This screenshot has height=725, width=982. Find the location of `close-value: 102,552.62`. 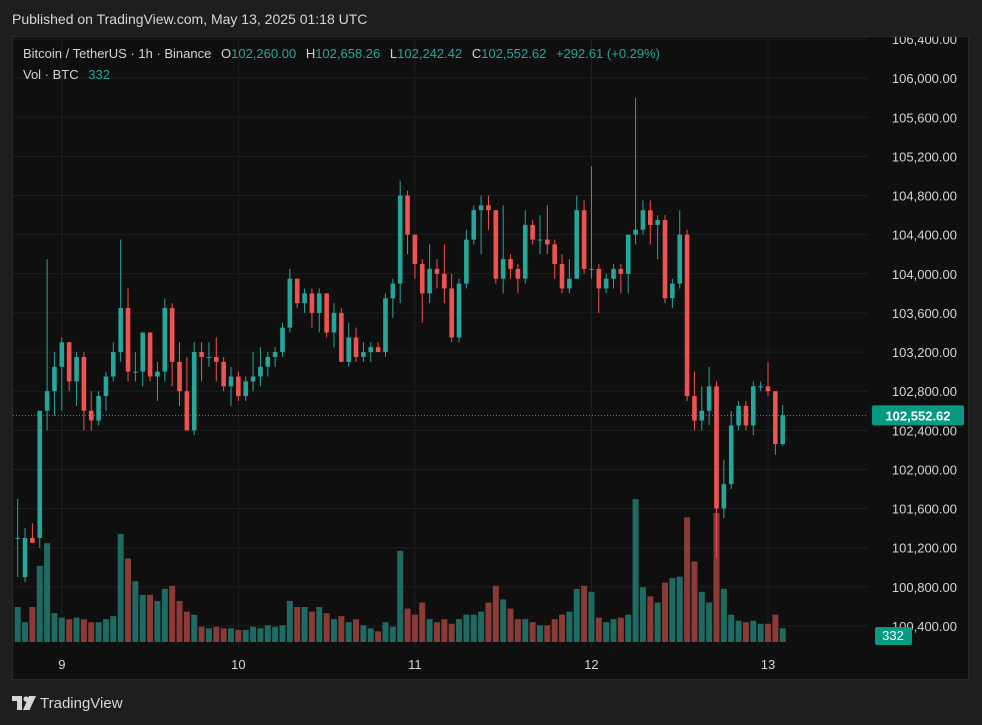

close-value: 102,552.62 is located at coordinates (514, 53).